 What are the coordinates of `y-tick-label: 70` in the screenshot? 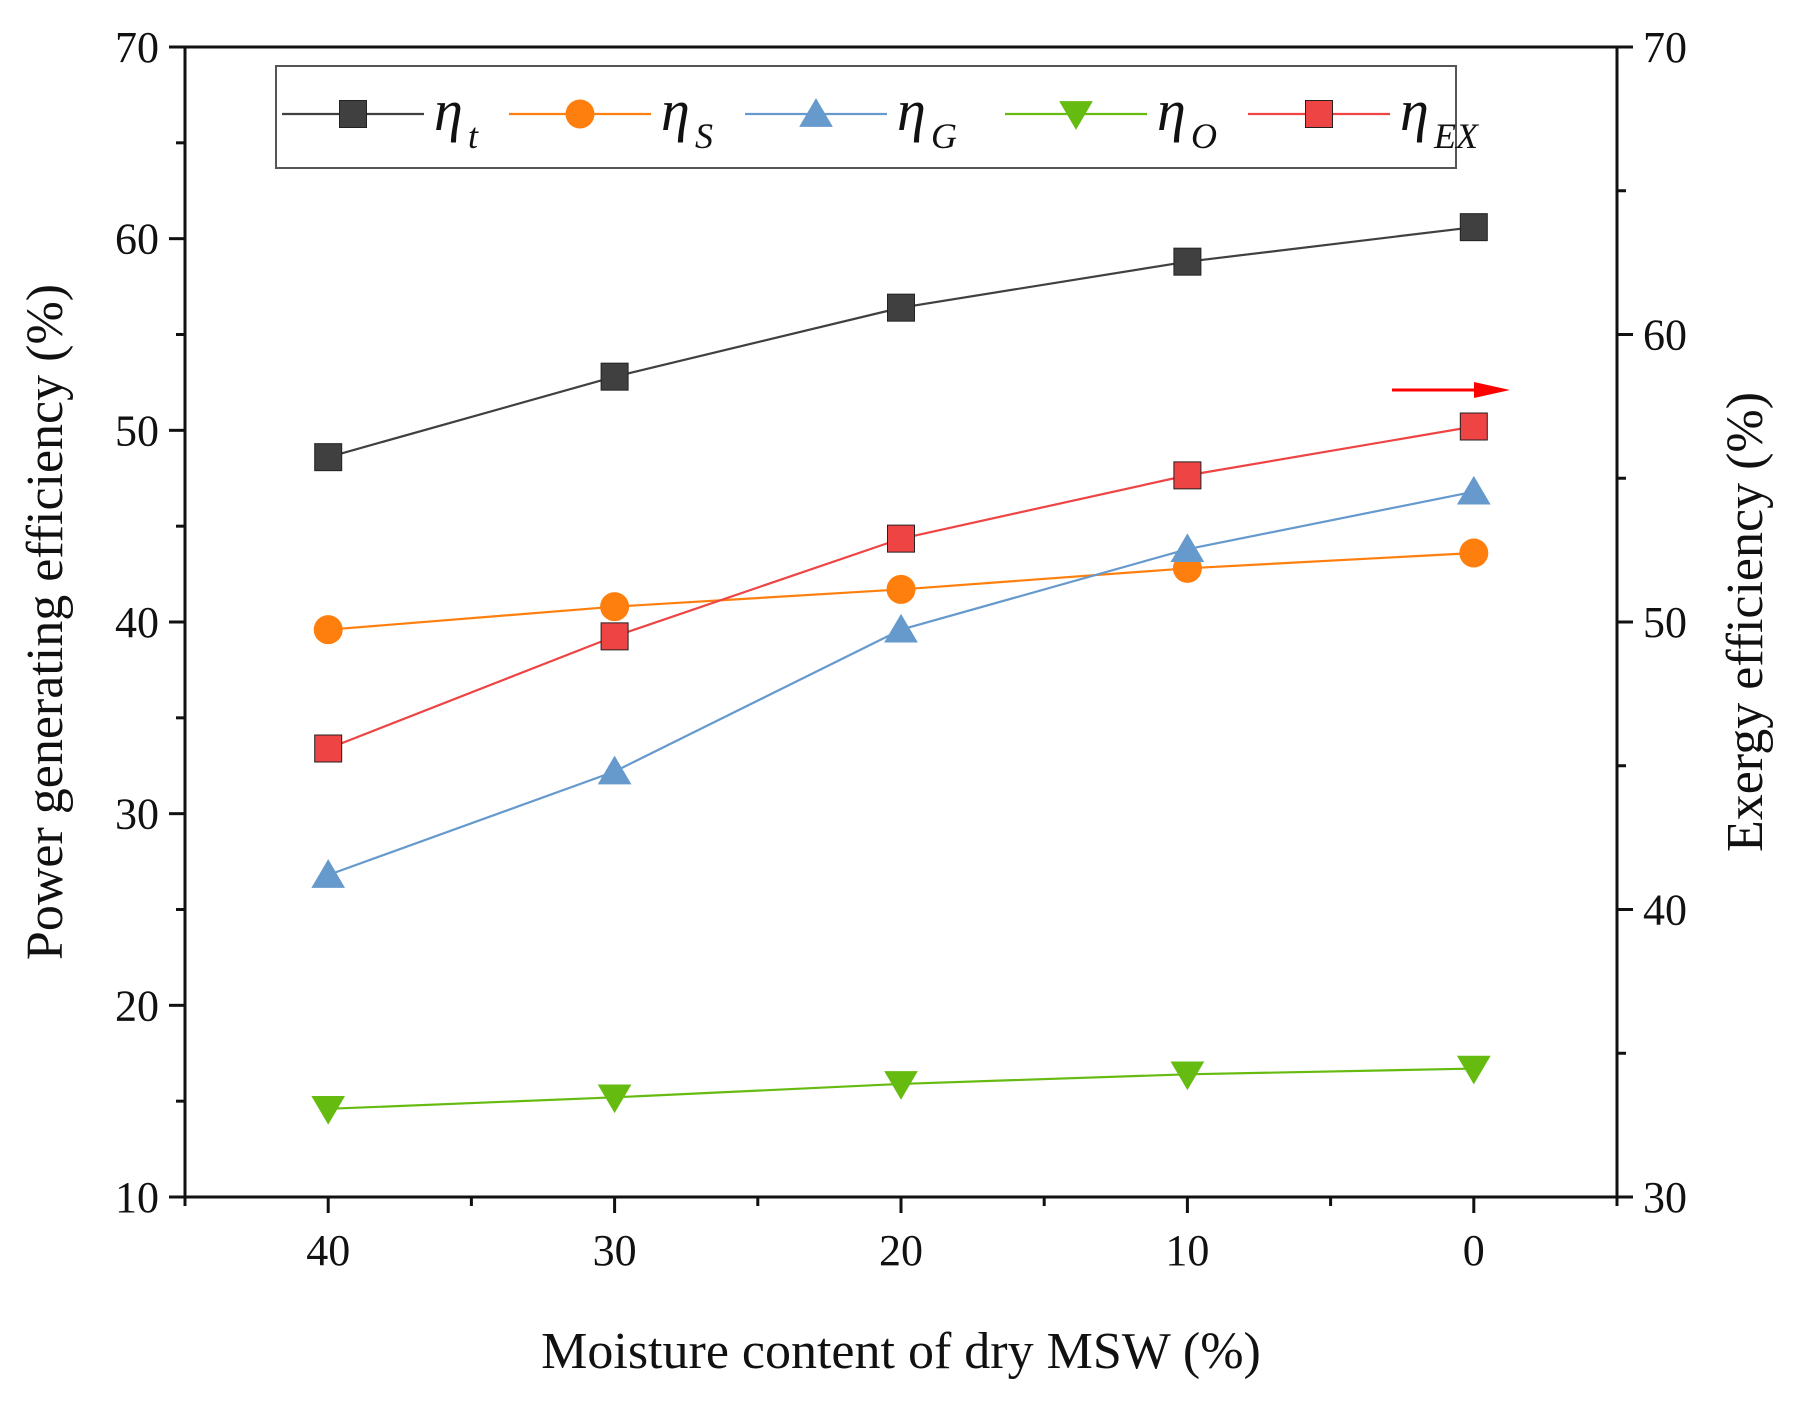 It's located at (137, 47).